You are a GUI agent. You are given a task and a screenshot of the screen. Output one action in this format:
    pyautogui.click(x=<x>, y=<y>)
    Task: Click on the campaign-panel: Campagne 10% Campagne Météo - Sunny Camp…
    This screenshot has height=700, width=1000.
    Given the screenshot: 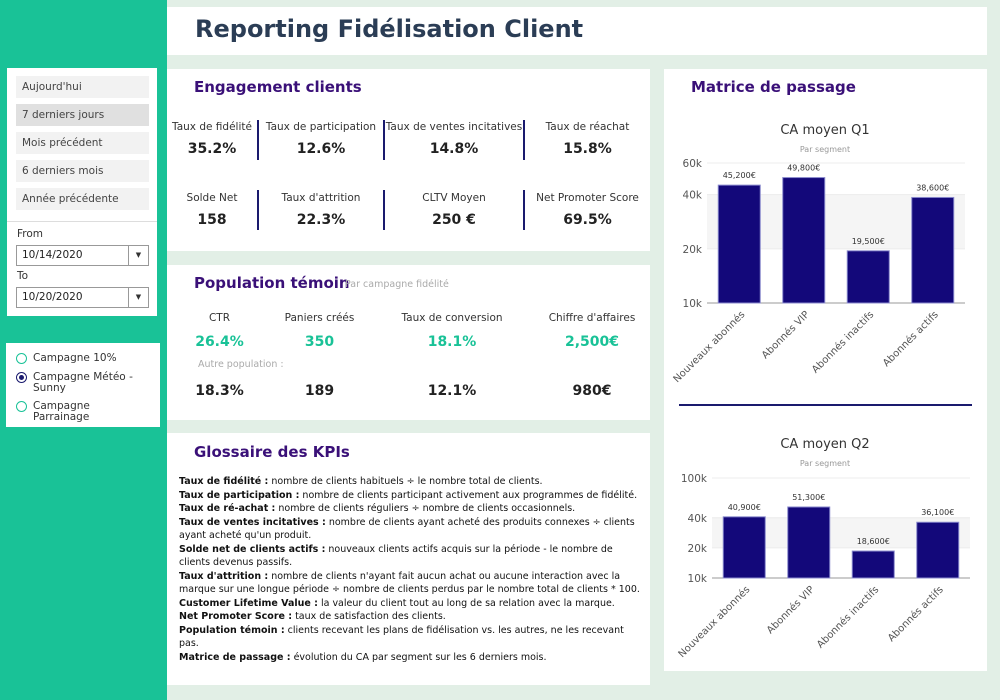 What is the action you would take?
    pyautogui.click(x=83, y=385)
    